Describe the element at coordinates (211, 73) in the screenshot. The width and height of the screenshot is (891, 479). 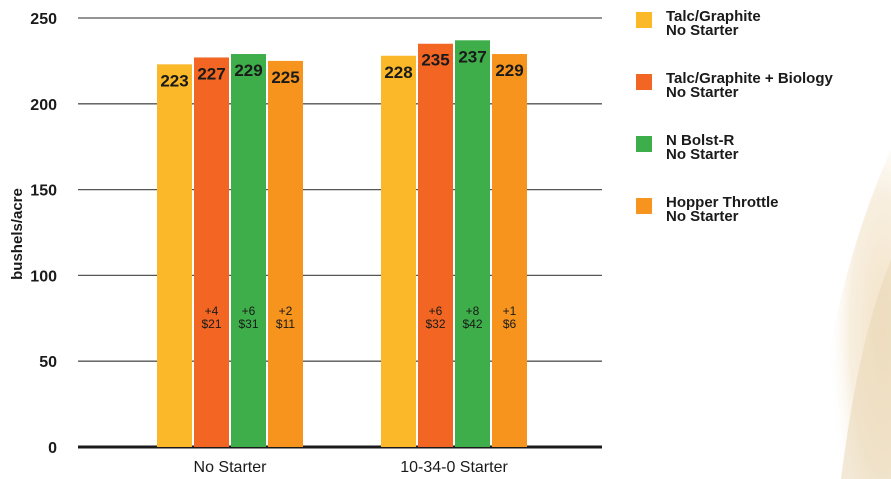
I see `bar-value-label: 227` at that location.